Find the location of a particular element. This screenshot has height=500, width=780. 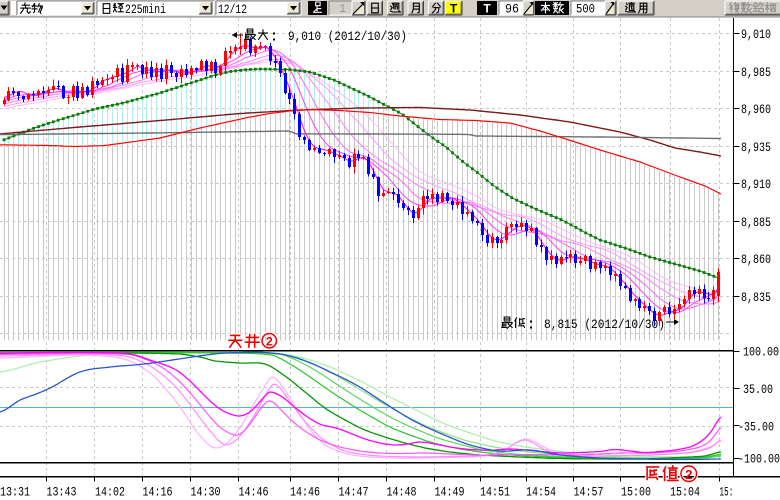

svg-text: 14:54 is located at coordinates (541, 492).